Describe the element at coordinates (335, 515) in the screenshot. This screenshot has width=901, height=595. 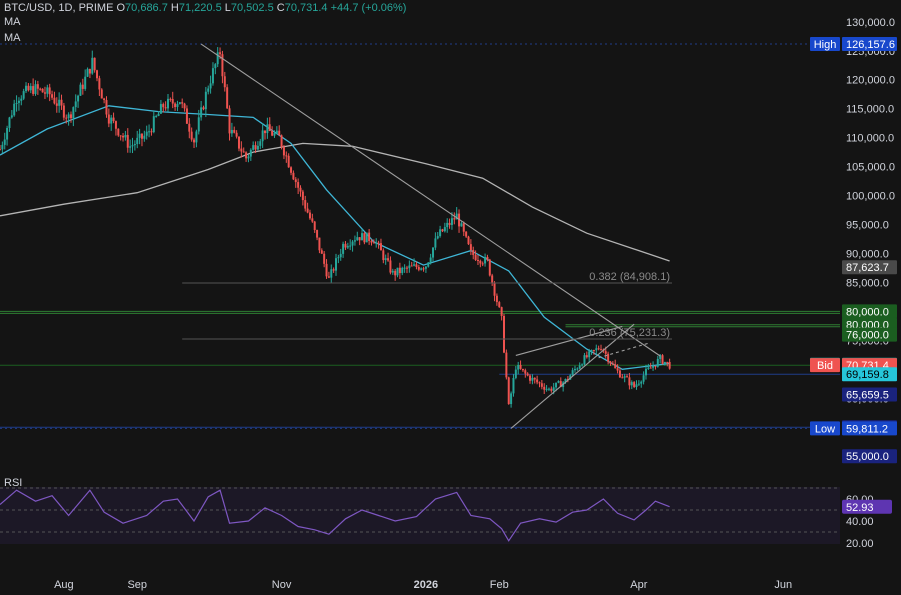
I see `rsi-line` at that location.